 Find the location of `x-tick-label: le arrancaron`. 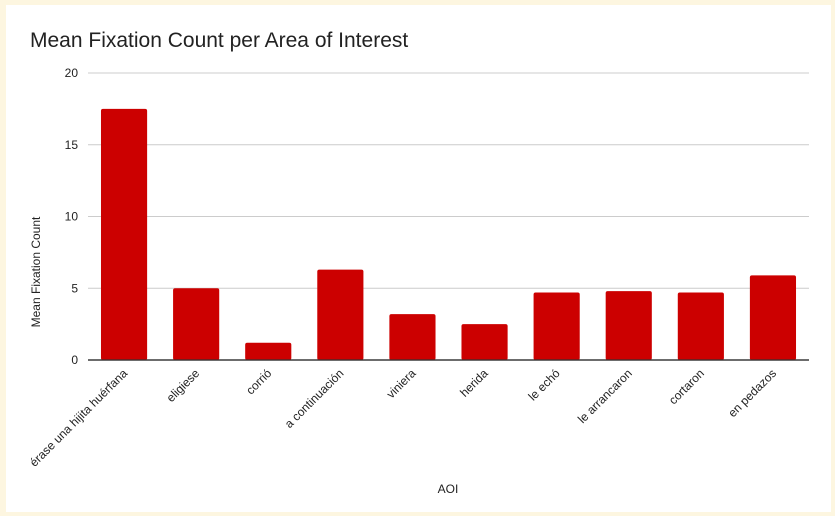

x-tick-label: le arrancaron is located at coordinates (605, 396).